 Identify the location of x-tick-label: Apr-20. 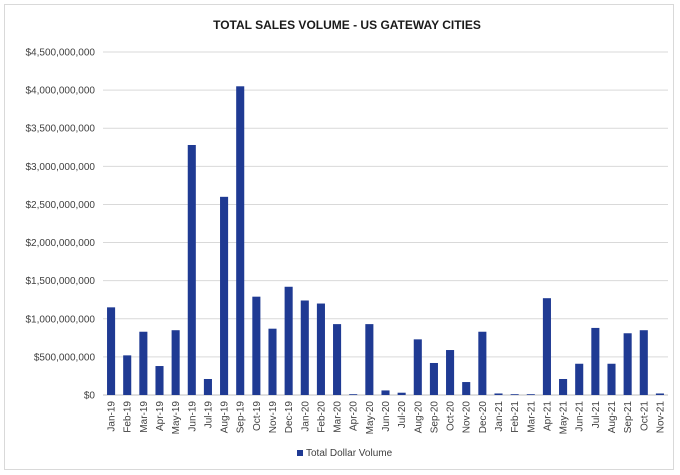
(354, 416).